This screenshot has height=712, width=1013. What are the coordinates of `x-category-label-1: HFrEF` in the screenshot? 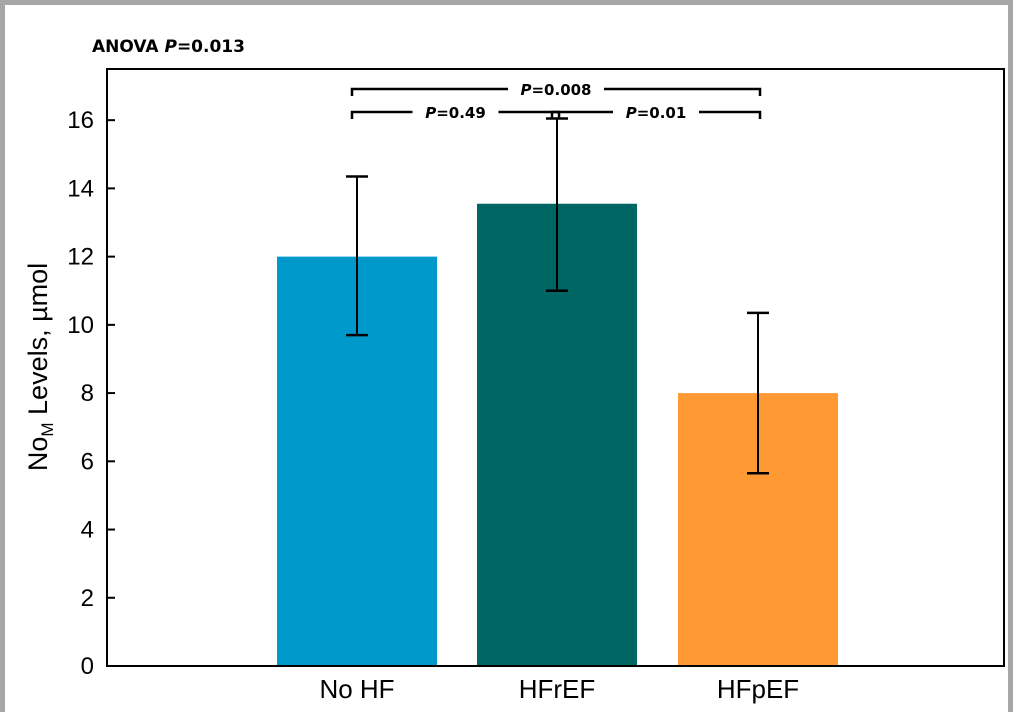 It's located at (557, 689).